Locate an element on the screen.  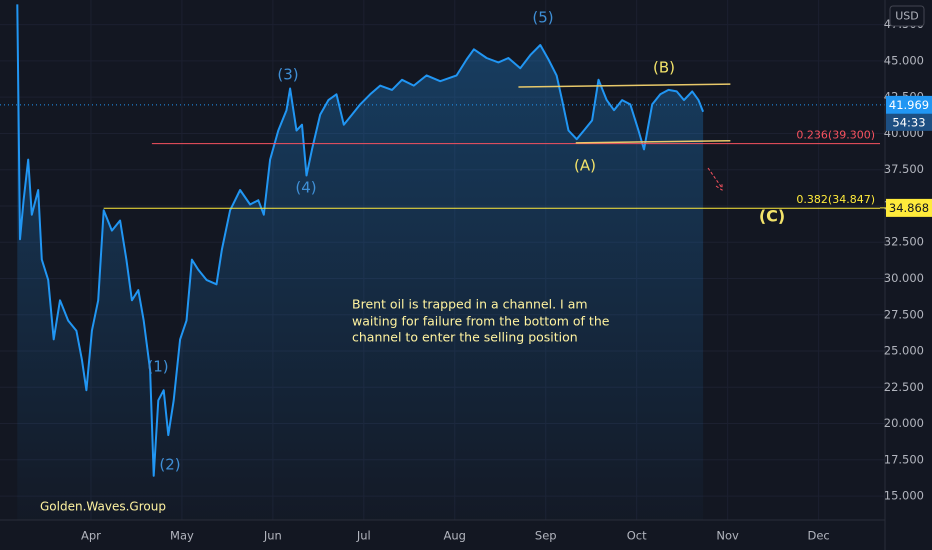
price-tag-label: 34.868 is located at coordinates (909, 208).